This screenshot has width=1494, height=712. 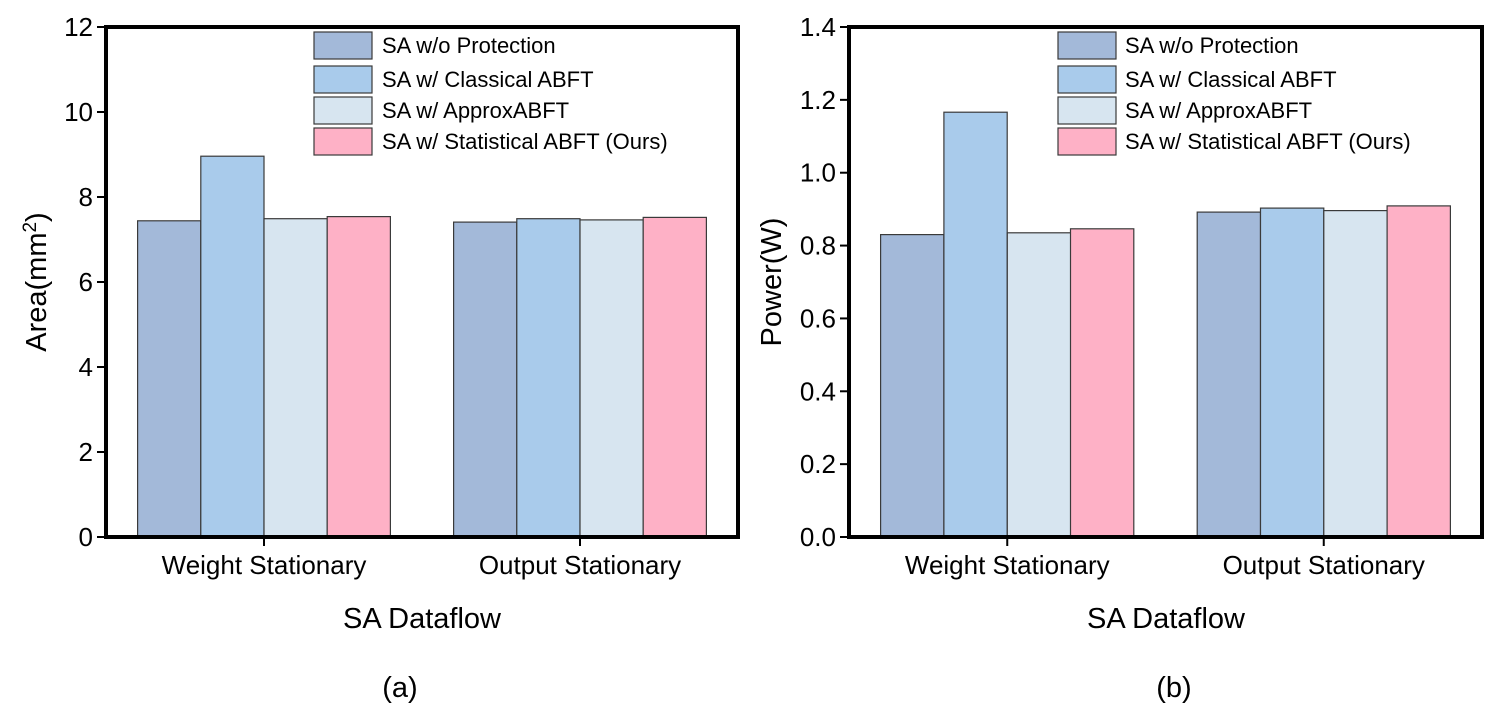 What do you see at coordinates (86, 537) in the screenshot?
I see `area-y-tick-label: 0` at bounding box center [86, 537].